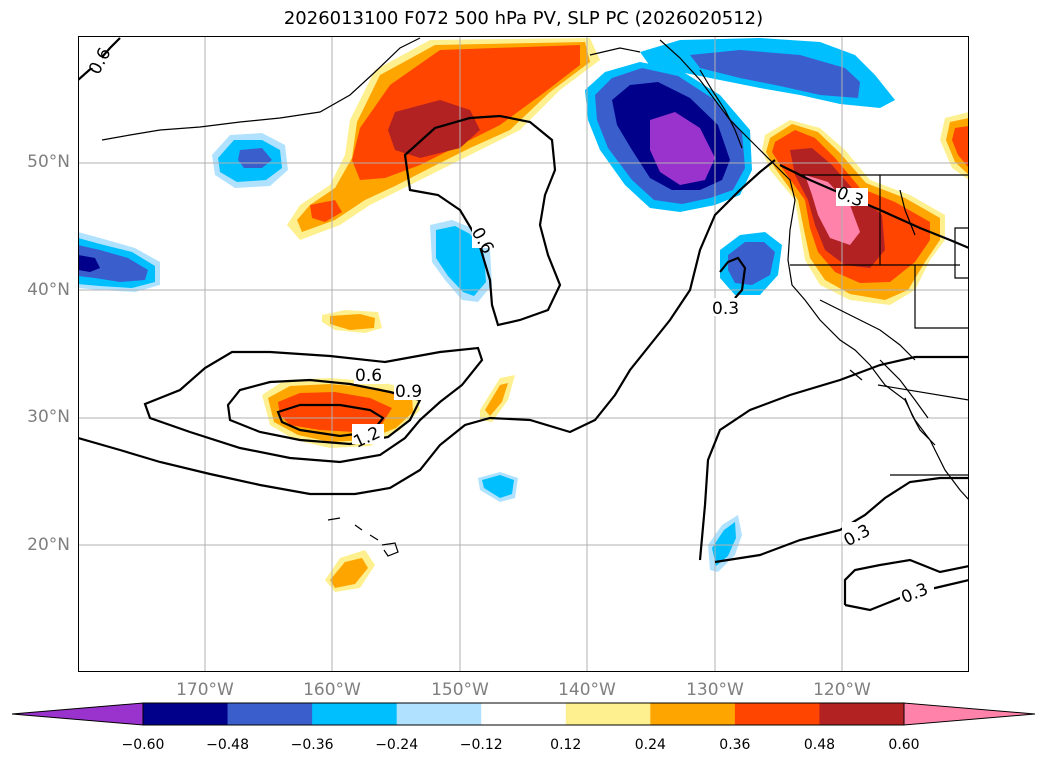 This screenshot has height=765, width=1047. What do you see at coordinates (735, 745) in the screenshot?
I see `colorbar-tick-label: 0.36` at bounding box center [735, 745].